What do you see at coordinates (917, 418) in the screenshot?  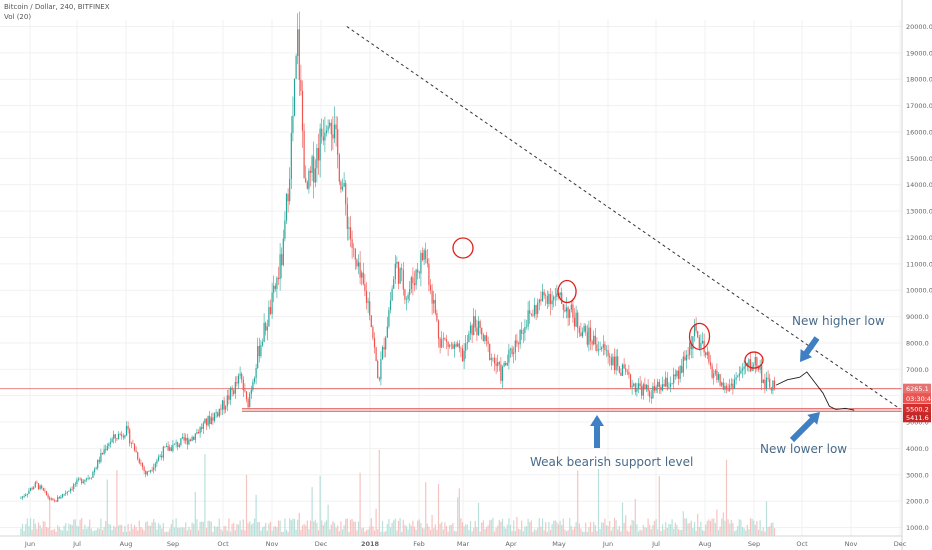 I see `badge-level-5411: 5411.6` at bounding box center [917, 418].